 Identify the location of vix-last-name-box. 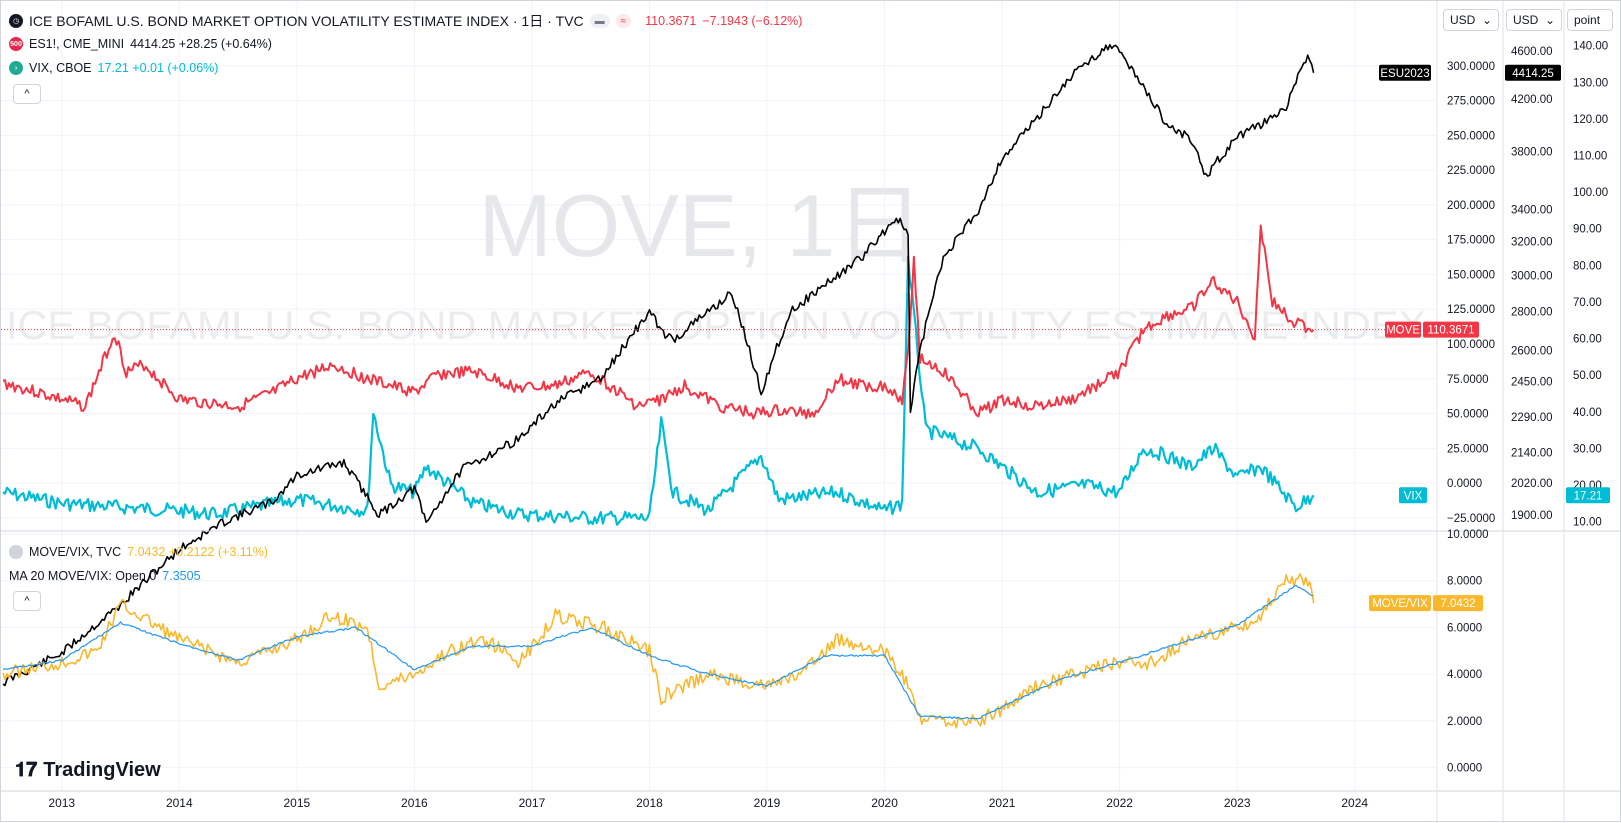
(1413, 495).